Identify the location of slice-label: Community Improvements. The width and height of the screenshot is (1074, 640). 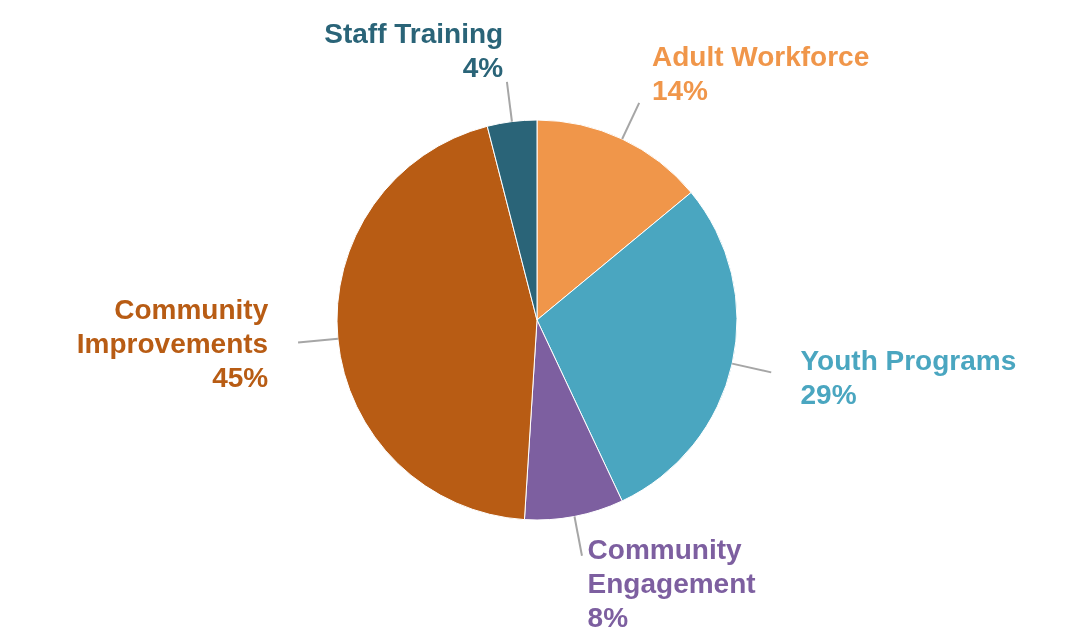
(172, 327).